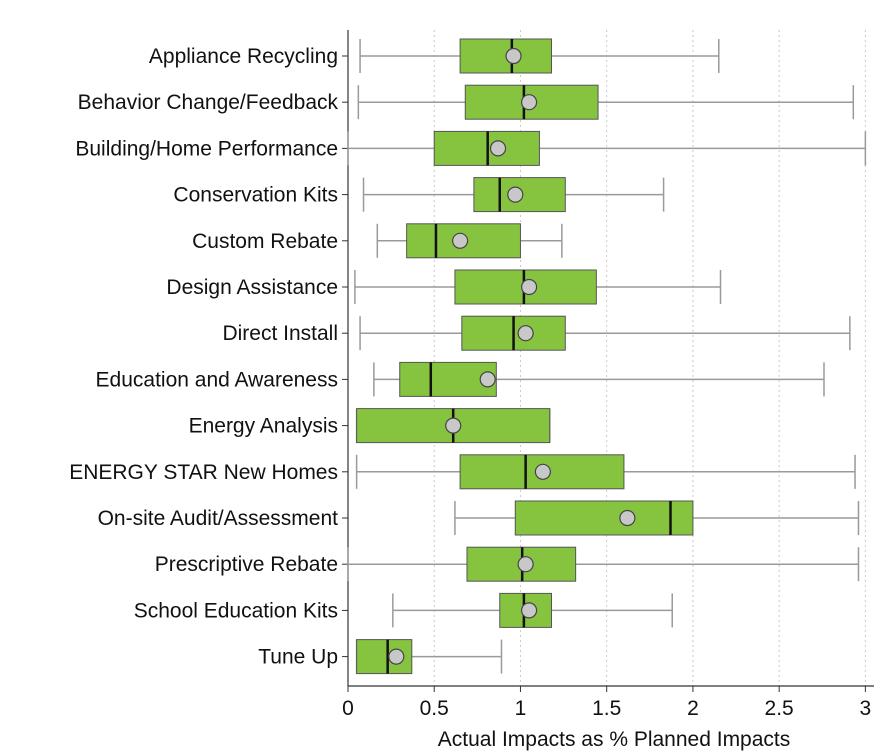  What do you see at coordinates (208, 102) in the screenshot?
I see `category-label: Behavior Change/Feedback` at bounding box center [208, 102].